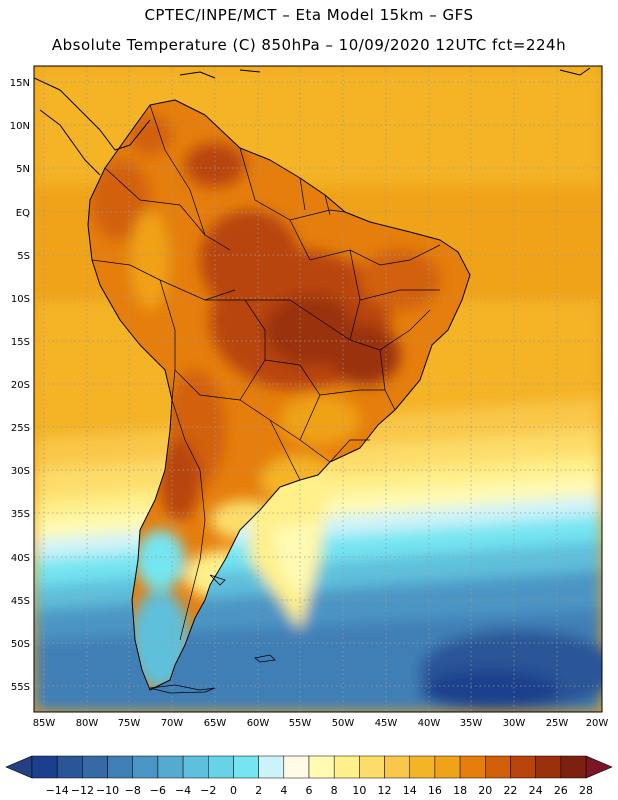  Describe the element at coordinates (57, 790) in the screenshot. I see `colorbar-label: −14` at that location.